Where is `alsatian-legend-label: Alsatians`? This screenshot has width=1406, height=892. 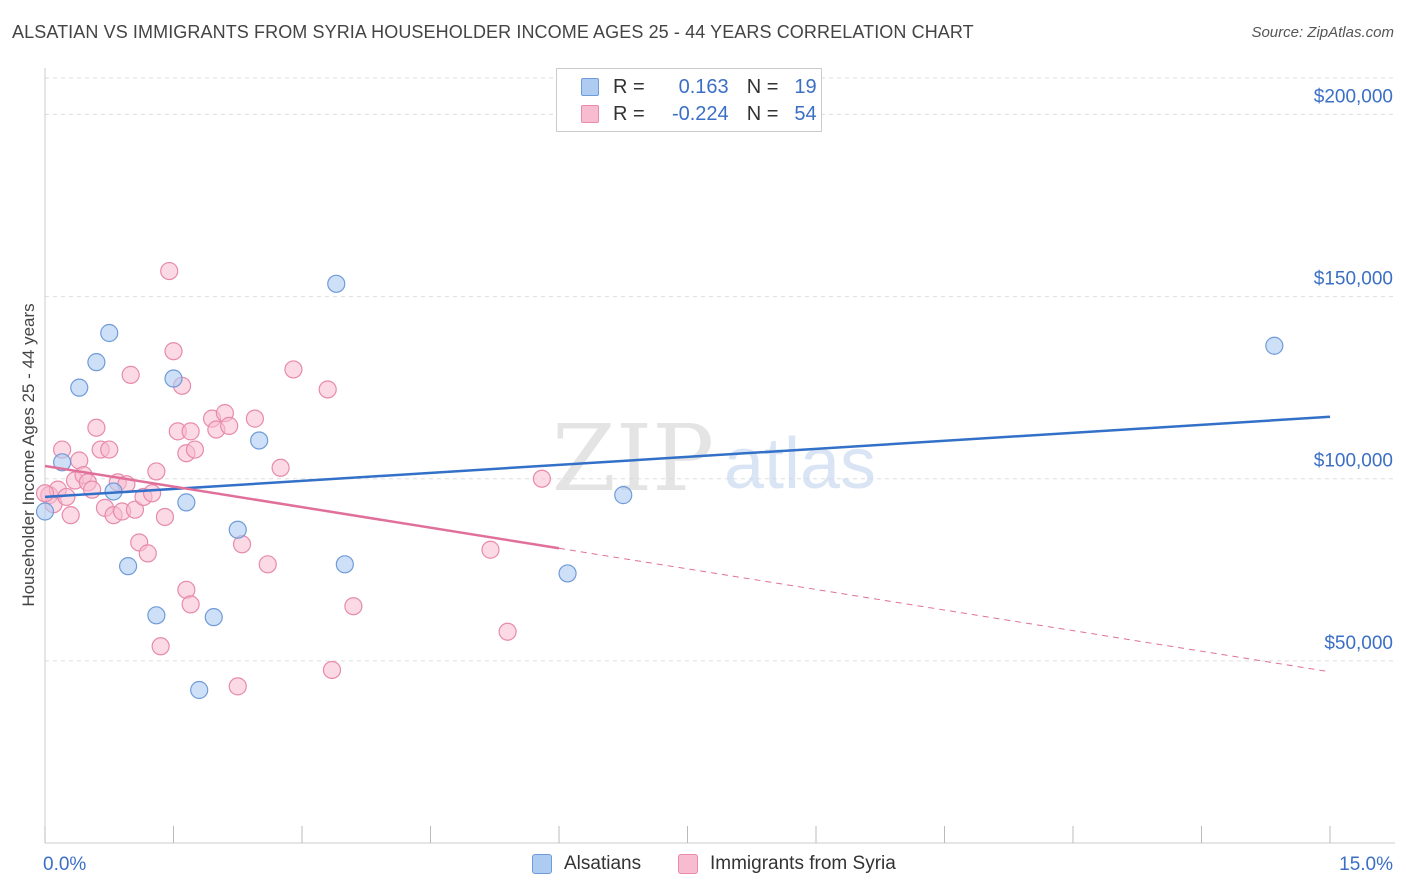
alsatian-legend-label: Alsatians is located at coordinates (603, 863).